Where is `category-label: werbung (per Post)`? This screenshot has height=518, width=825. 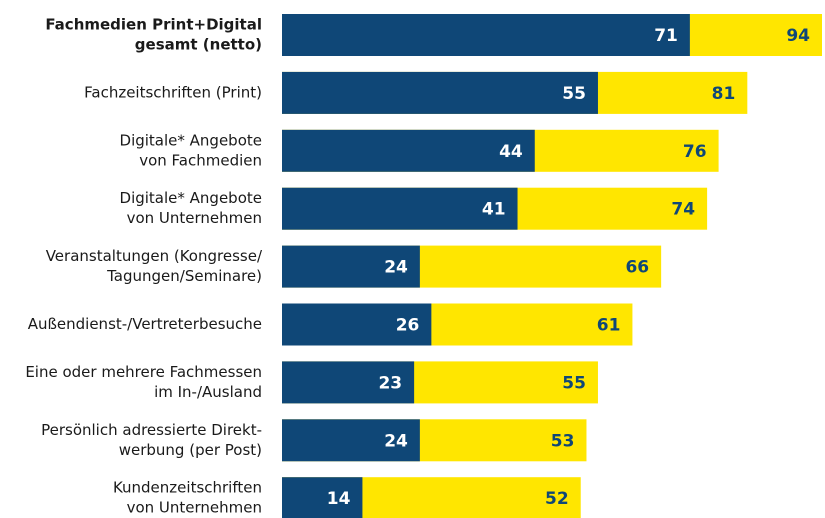
category-label: werbung (per Post) is located at coordinates (190, 450).